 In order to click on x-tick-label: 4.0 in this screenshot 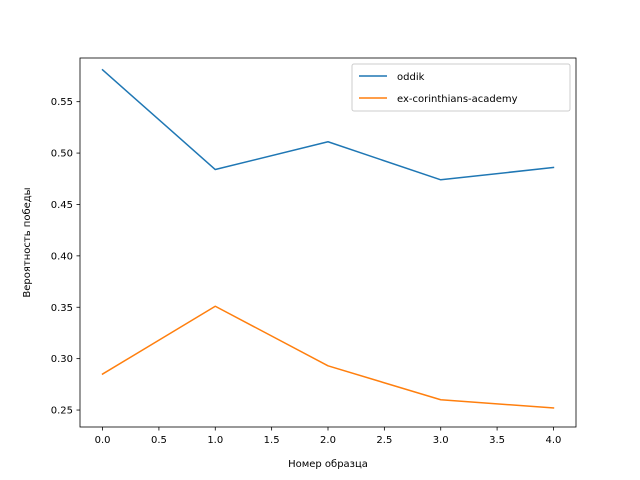, I will do `click(554, 440)`.